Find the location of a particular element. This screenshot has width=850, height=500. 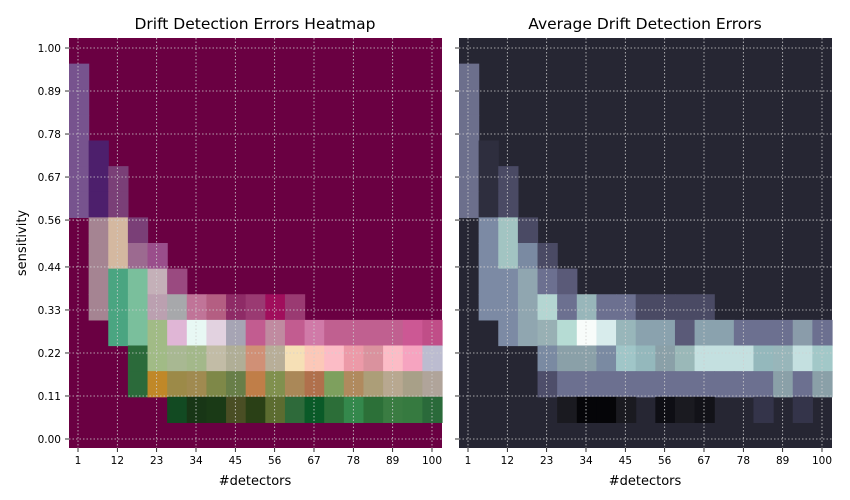

y-tick-labels: 0.00 0.11 0.22 0.33 0.44 0.56 0.67 0.78 0.89 1.00 is located at coordinates (53, 244).